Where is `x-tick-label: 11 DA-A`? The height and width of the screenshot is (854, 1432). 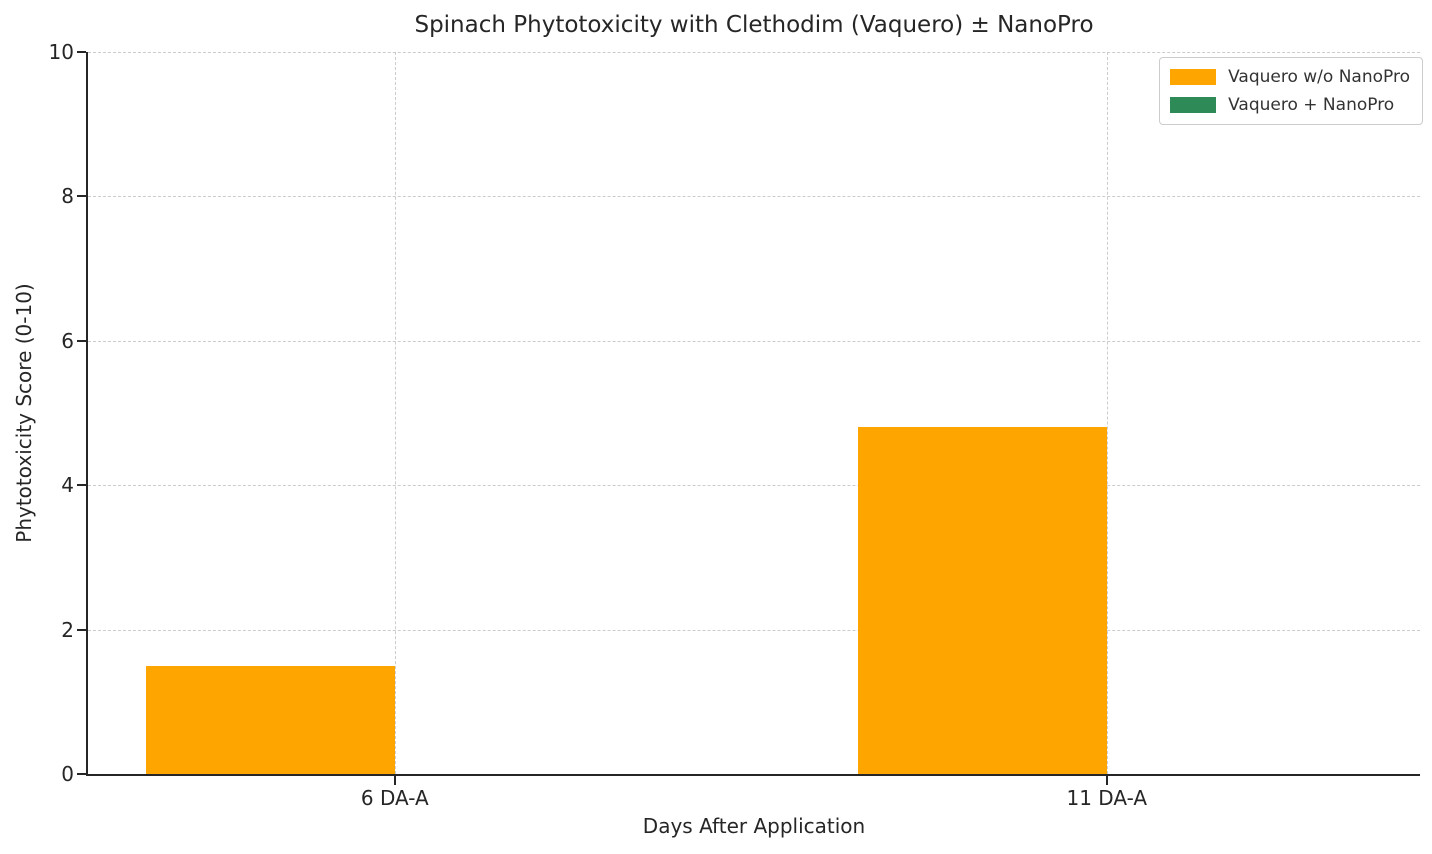 x-tick-label: 11 DA-A is located at coordinates (1107, 798).